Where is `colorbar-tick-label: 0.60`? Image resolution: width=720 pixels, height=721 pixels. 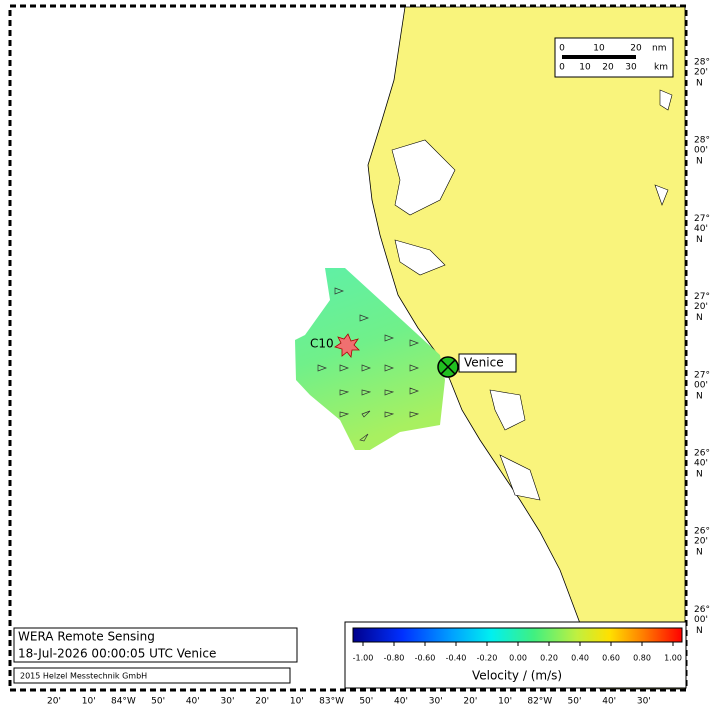 colorbar-tick-label: 0.60 is located at coordinates (611, 658).